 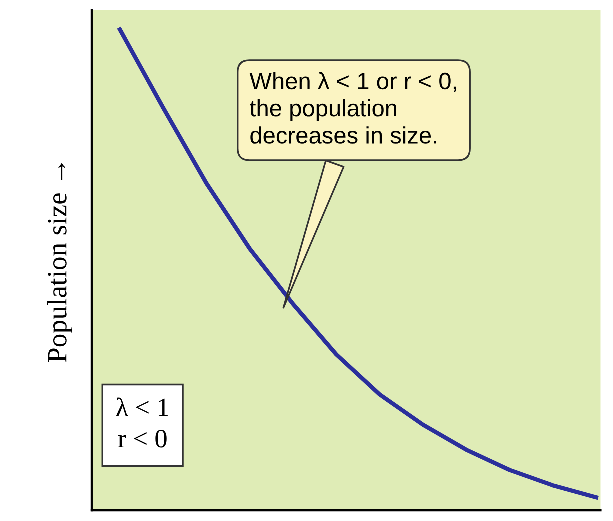 I want to click on annotation: λ < 1 r < 0, so click(x=142, y=423).